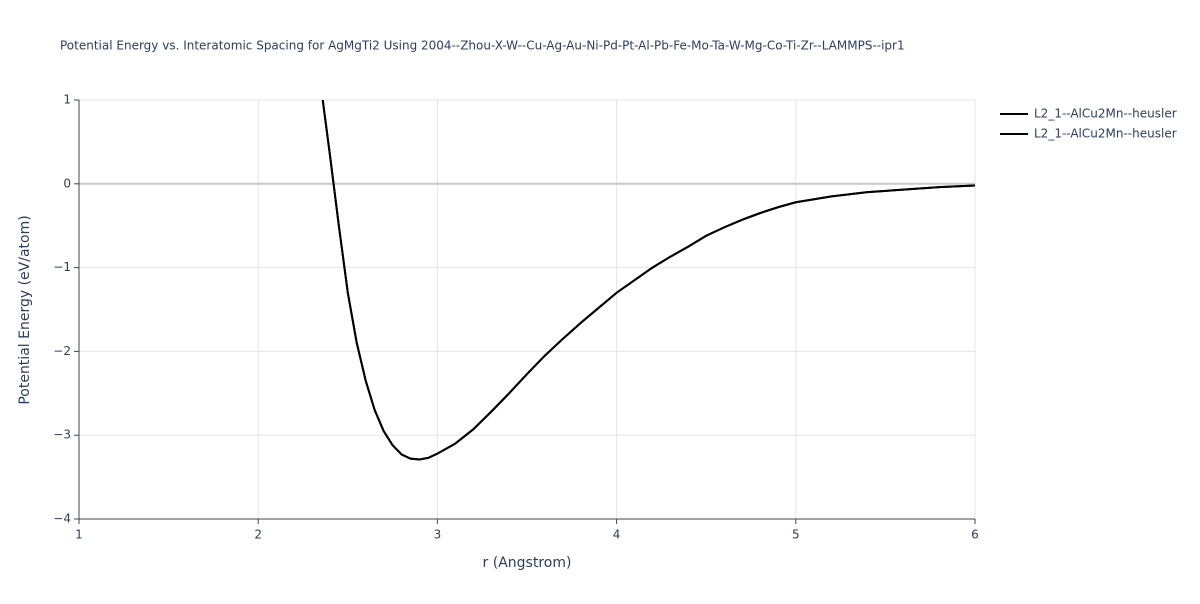 This screenshot has height=604, width=1200. I want to click on x-tick-label: 6, so click(975, 535).